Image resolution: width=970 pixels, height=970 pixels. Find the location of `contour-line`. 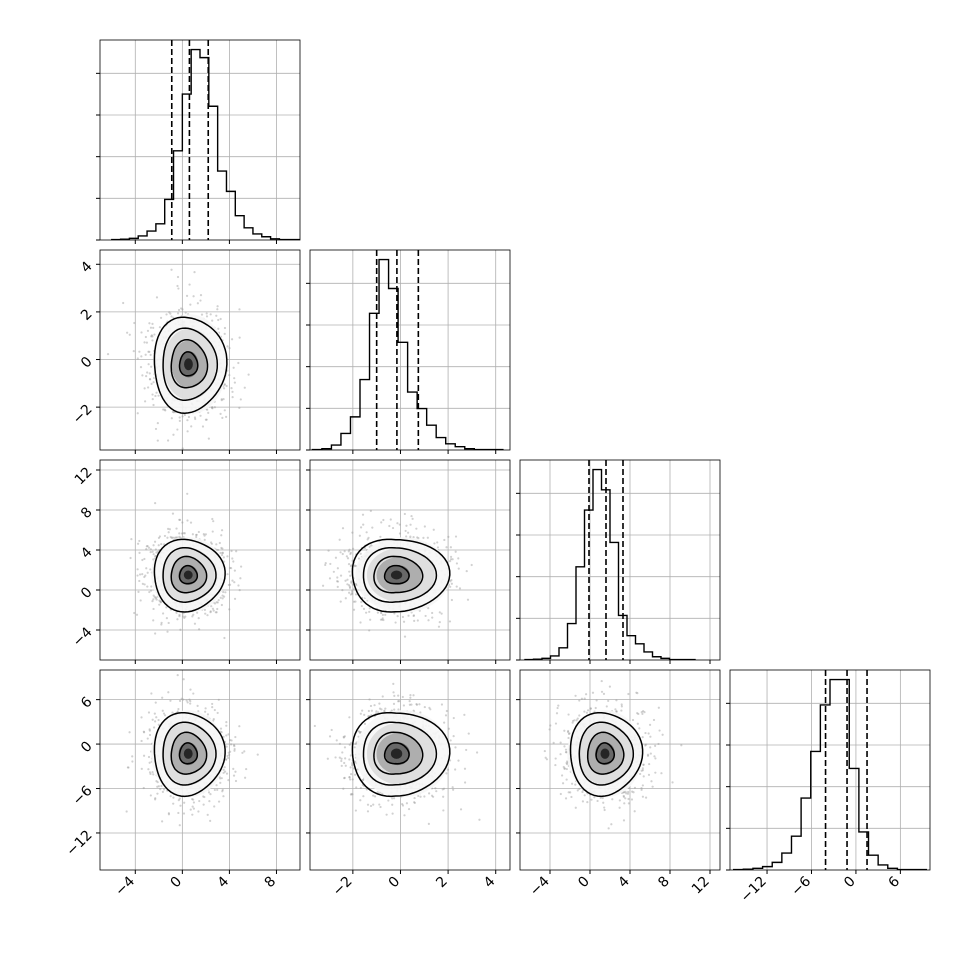

contour-line is located at coordinates (189, 753).